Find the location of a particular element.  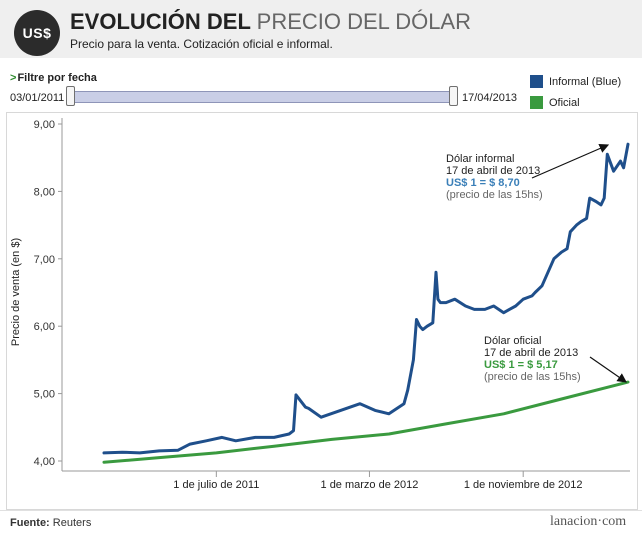

slider-end-handle is located at coordinates (453, 96).